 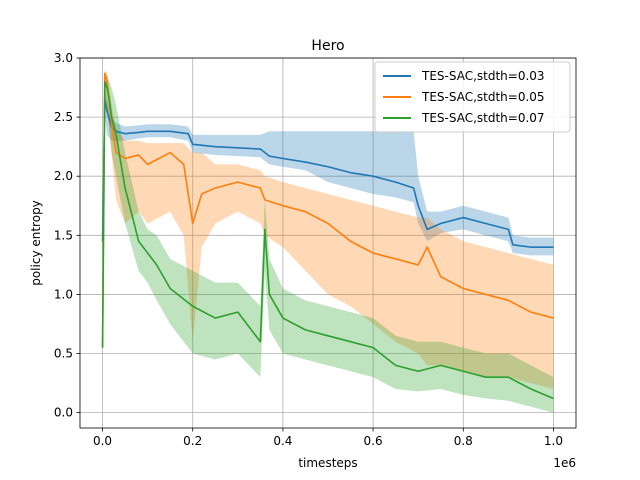 I want to click on x-tick-label: 0.4, so click(x=282, y=441).